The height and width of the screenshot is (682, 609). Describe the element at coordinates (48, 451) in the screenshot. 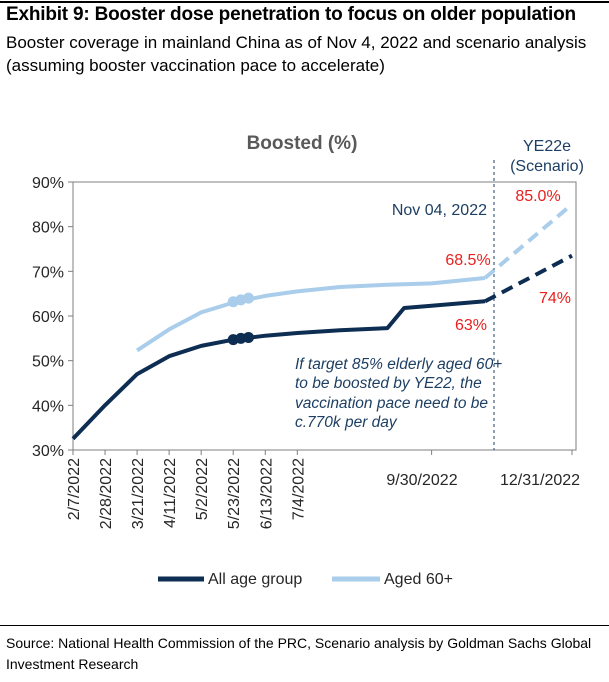

I see `y-tick-label: 30%` at that location.